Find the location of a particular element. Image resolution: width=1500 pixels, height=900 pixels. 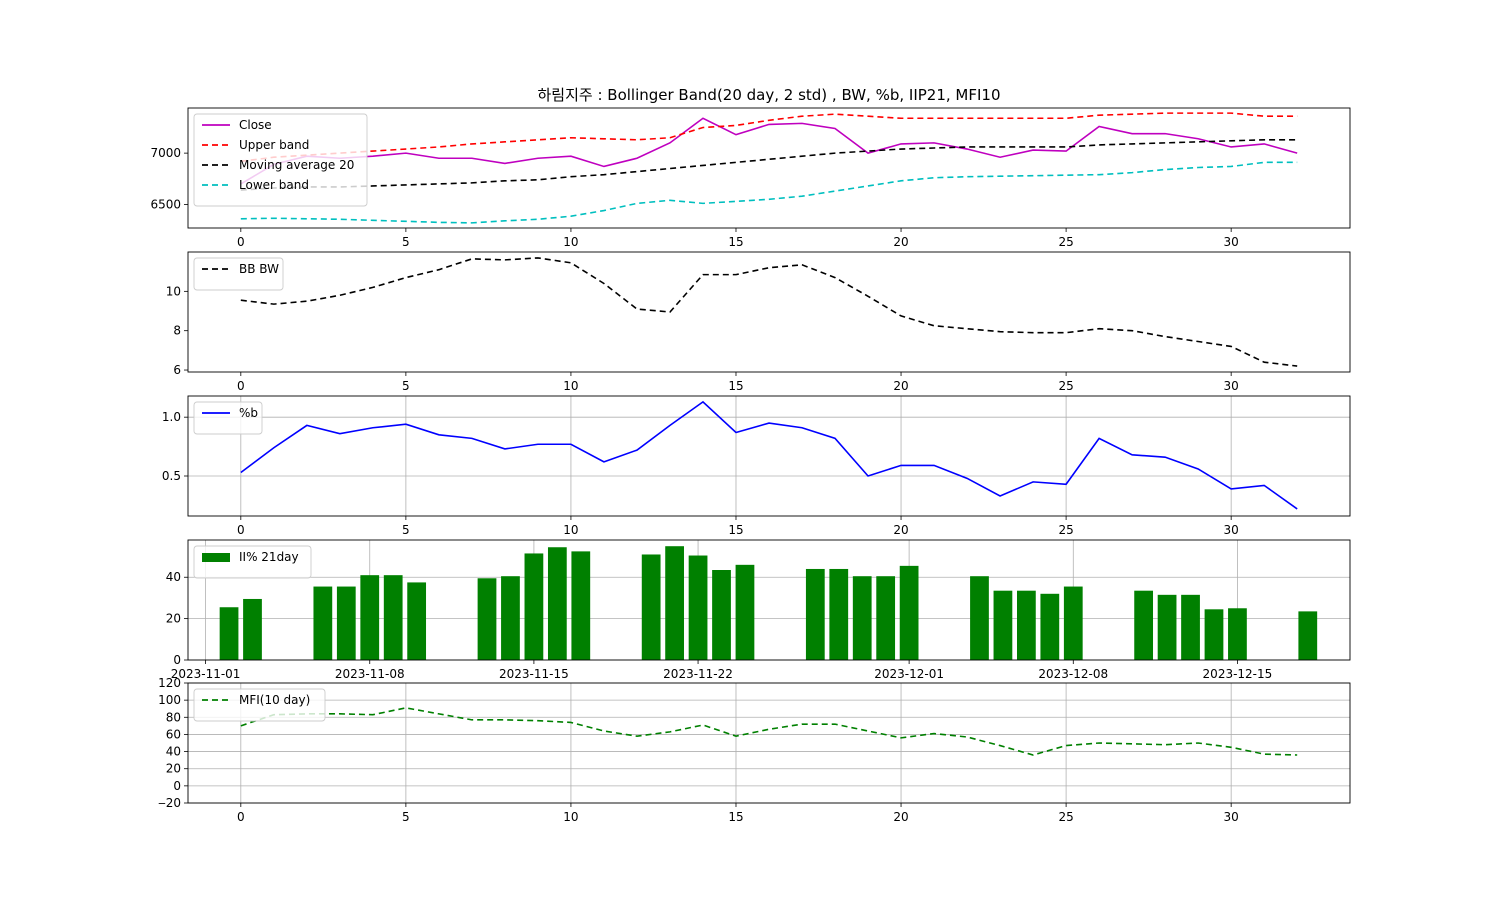

y-tick-label: 6 is located at coordinates (177, 370).